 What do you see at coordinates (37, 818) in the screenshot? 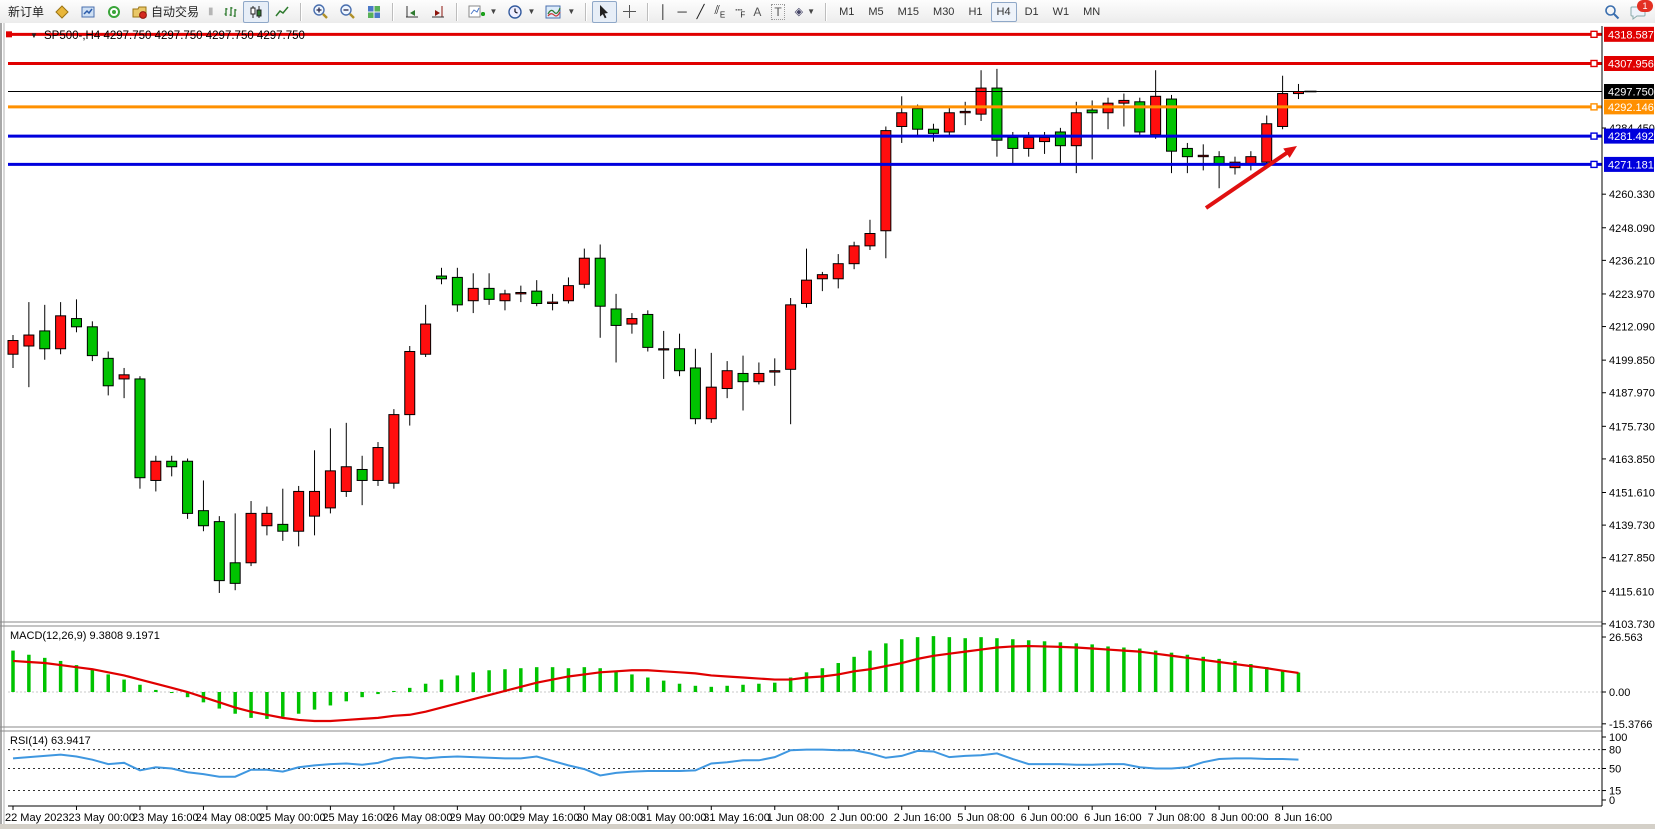
I see `date-label: 22 May 2023` at bounding box center [37, 818].